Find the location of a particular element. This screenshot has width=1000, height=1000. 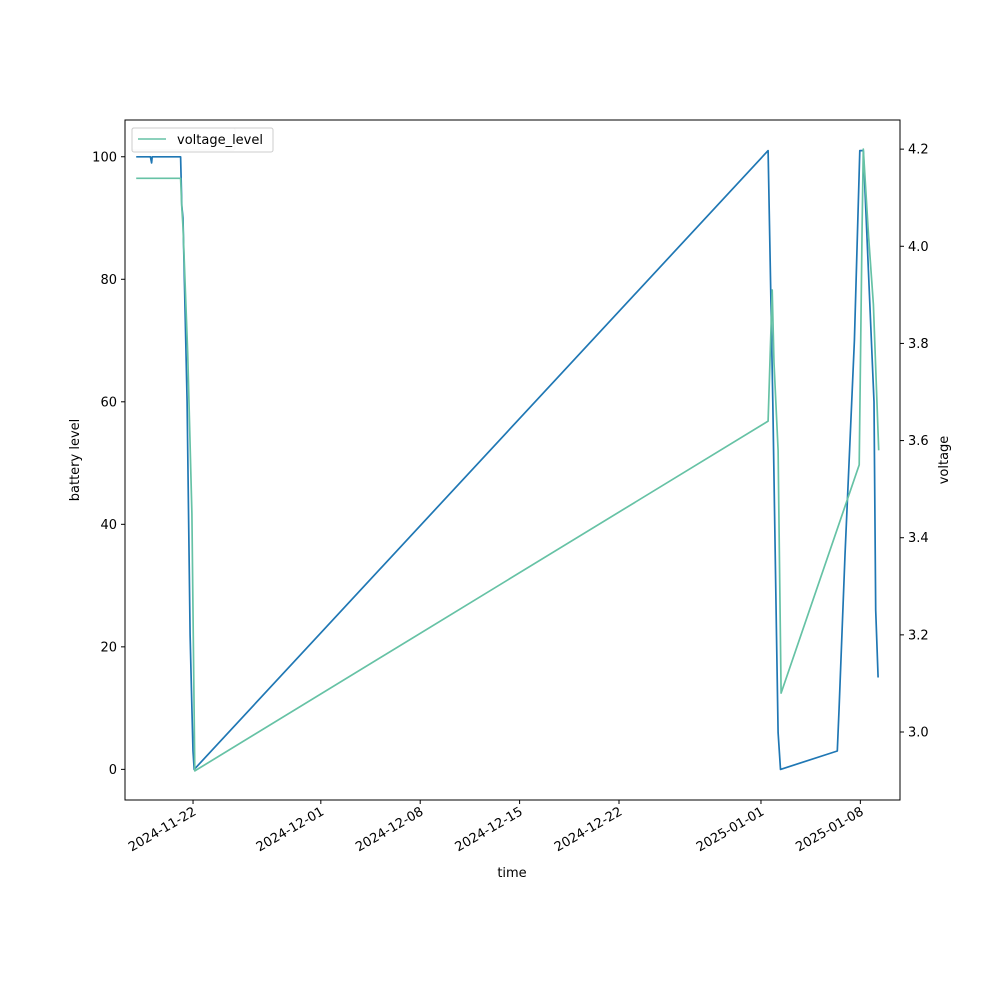

x-tick-label: 2025-01-01 is located at coordinates (730, 829).